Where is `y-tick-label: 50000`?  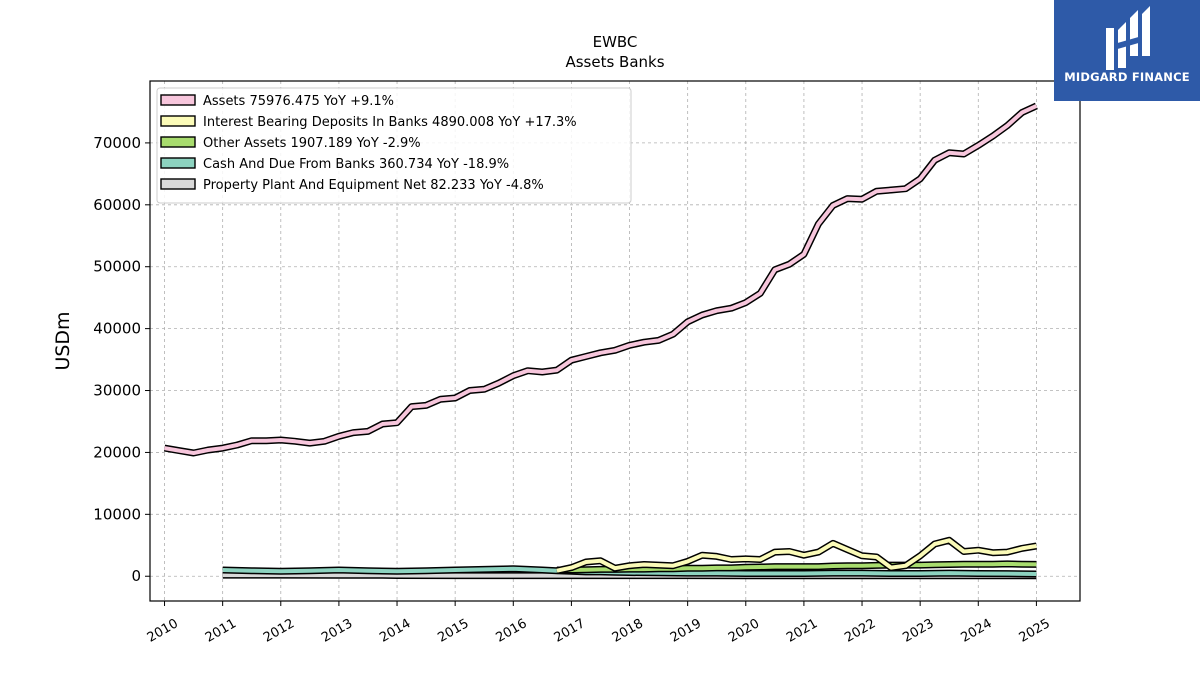 y-tick-label: 50000 is located at coordinates (117, 267).